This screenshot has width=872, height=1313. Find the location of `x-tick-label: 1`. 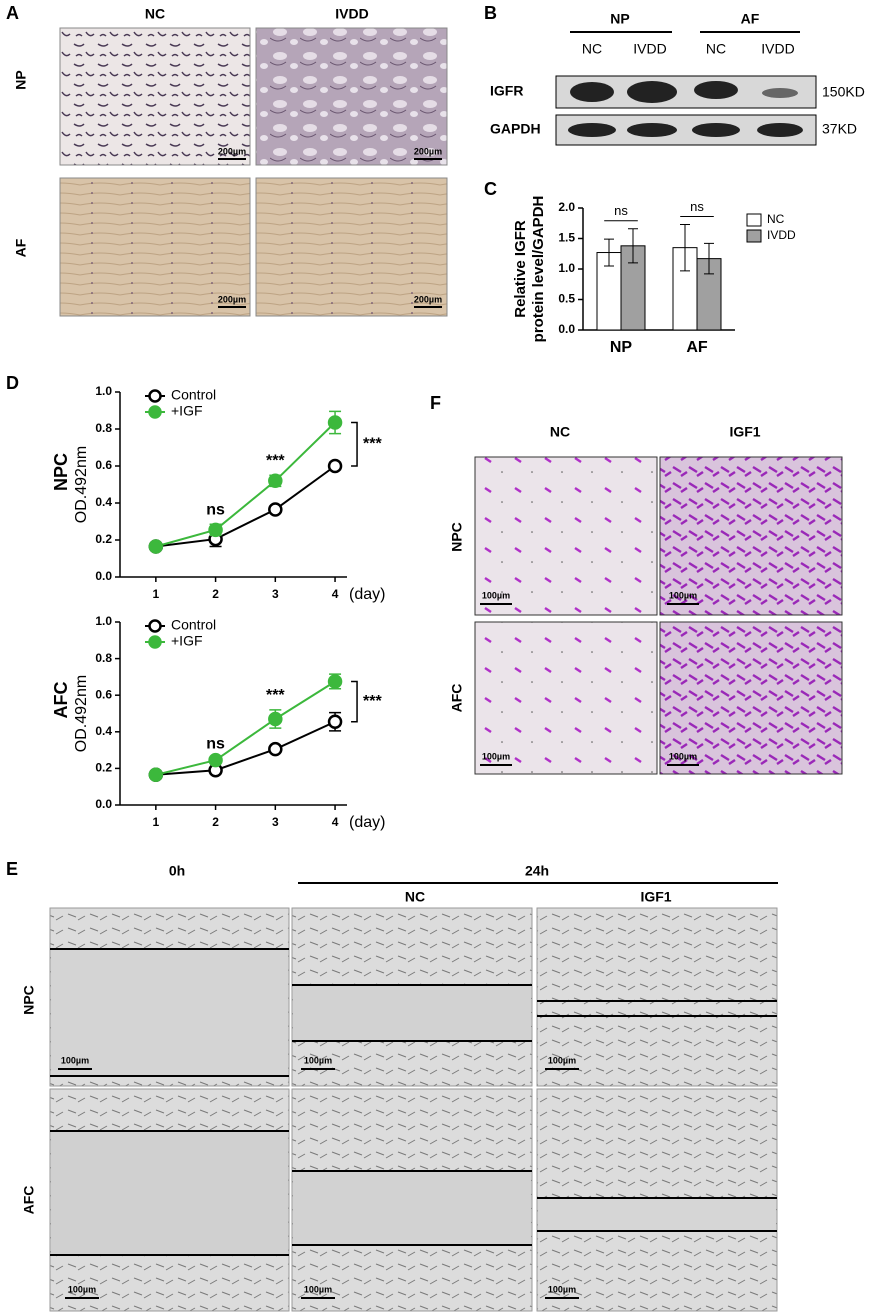

x-tick-label: 1 is located at coordinates (155, 822).